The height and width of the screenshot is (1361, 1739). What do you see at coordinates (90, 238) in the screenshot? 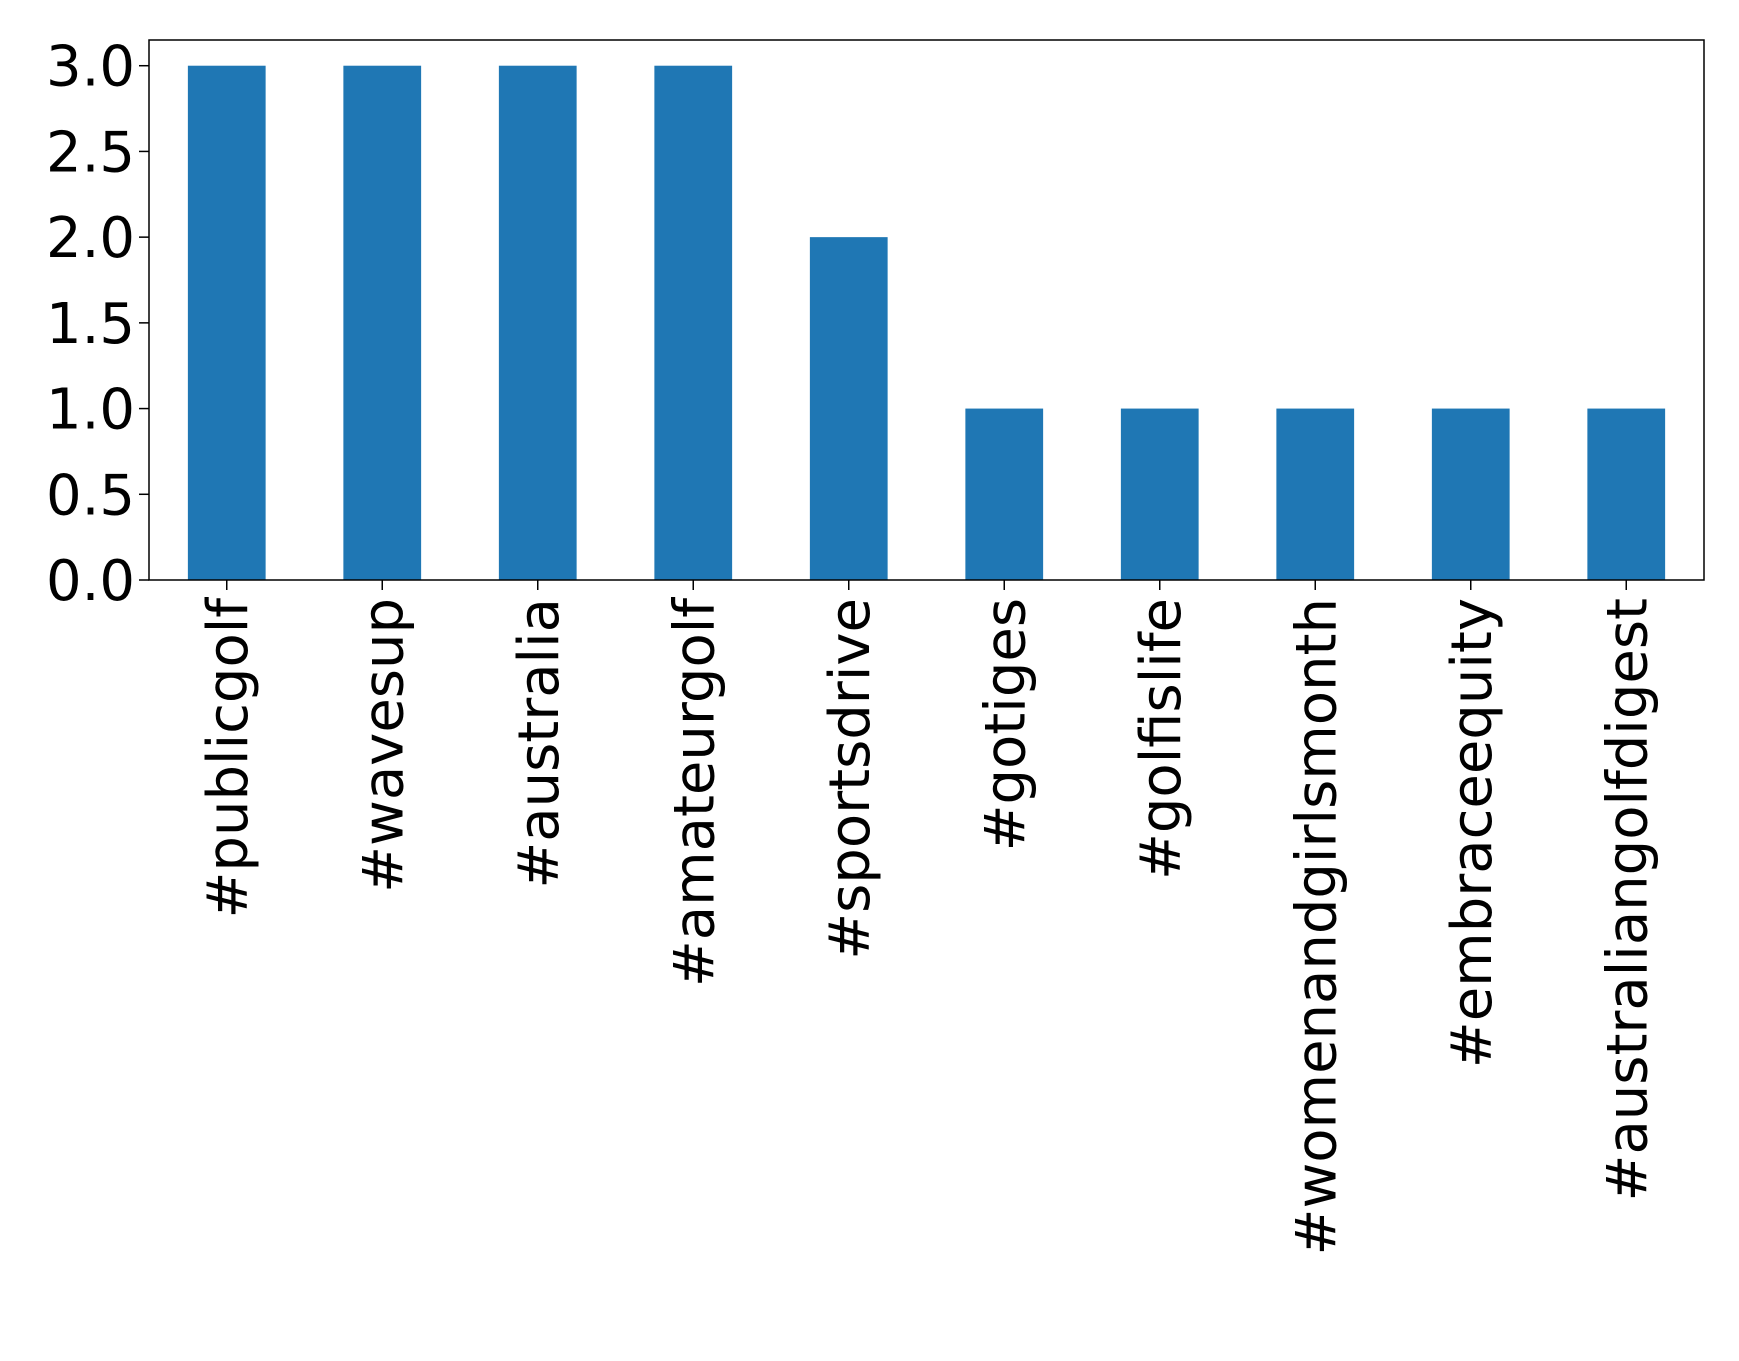
I see `y-tick-label: 2.0` at bounding box center [90, 238].